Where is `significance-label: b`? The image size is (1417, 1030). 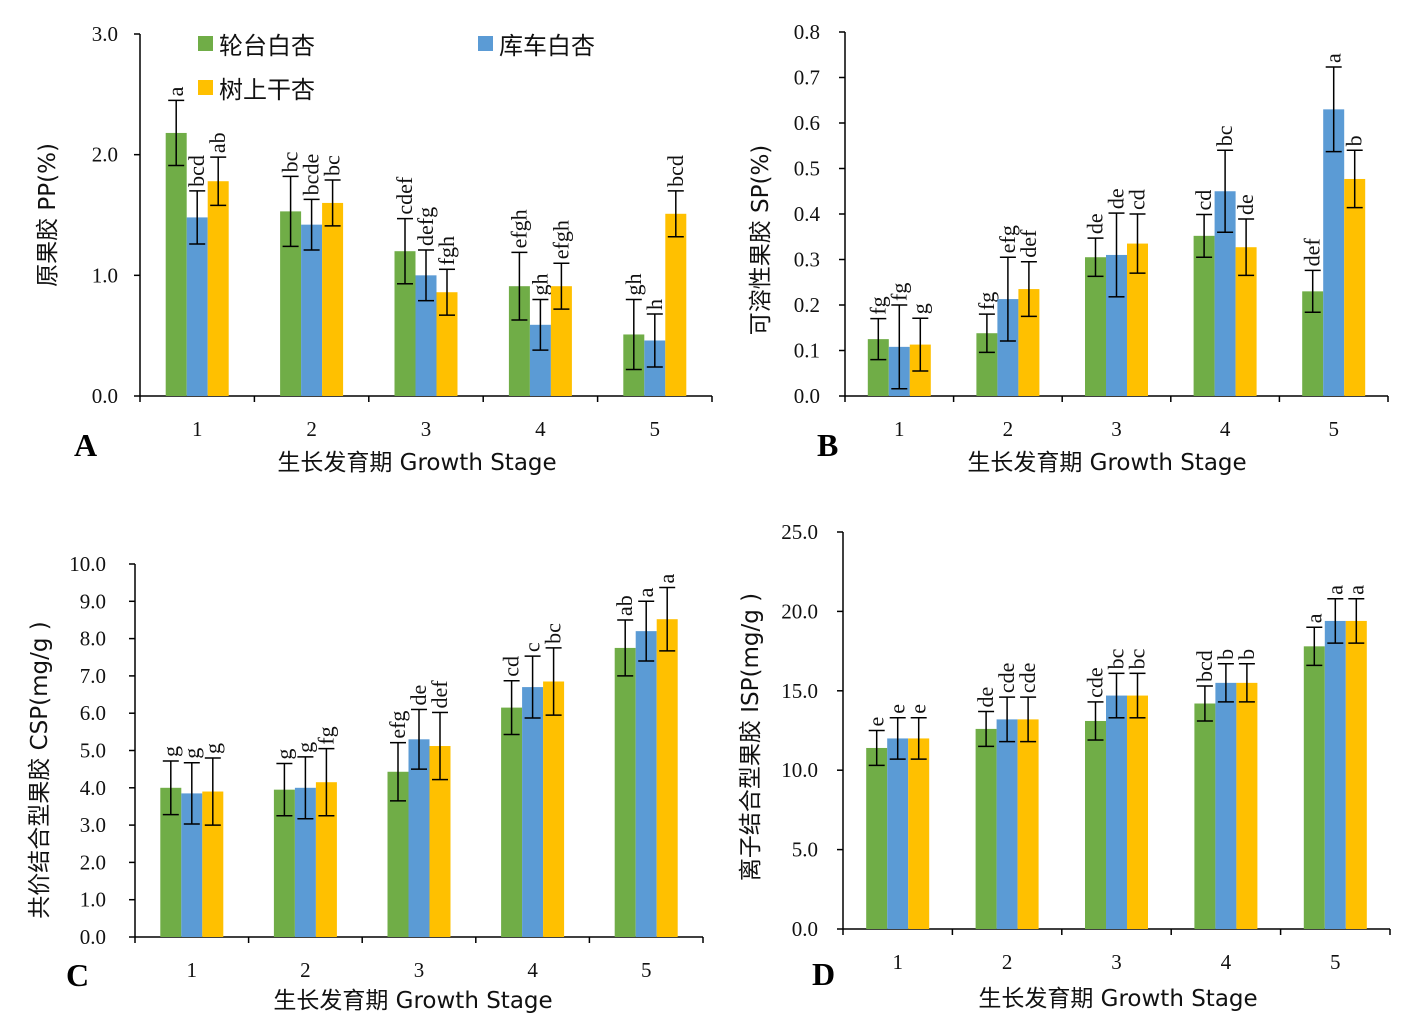 significance-label: b is located at coordinates (1246, 654).